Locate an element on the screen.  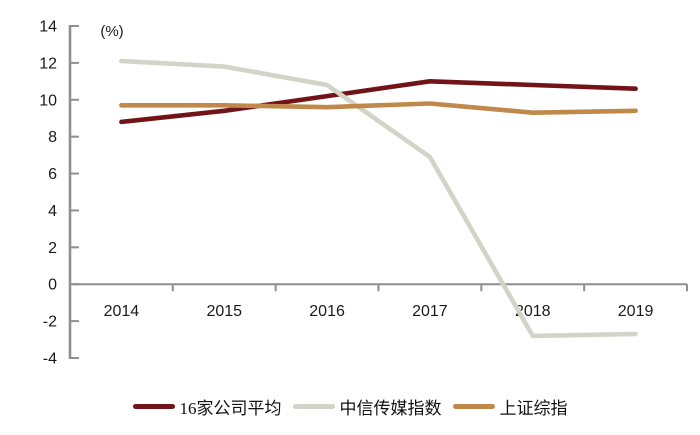
legend-item-company-average: 16家公司平均 is located at coordinates (207, 406).